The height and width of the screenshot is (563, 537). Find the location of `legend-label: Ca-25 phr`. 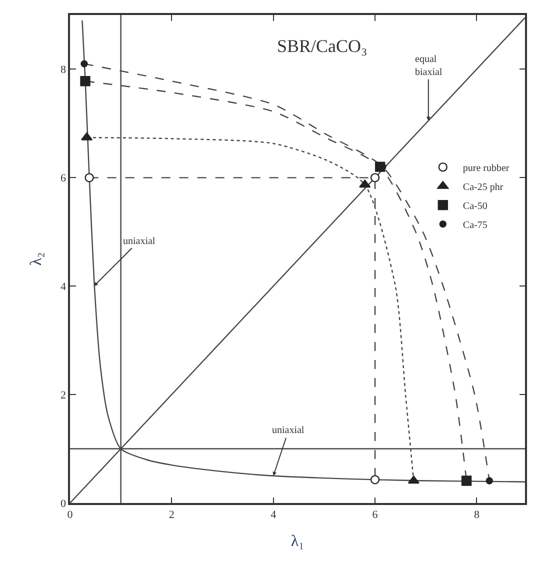

legend-label: Ca-25 phr is located at coordinates (483, 187).